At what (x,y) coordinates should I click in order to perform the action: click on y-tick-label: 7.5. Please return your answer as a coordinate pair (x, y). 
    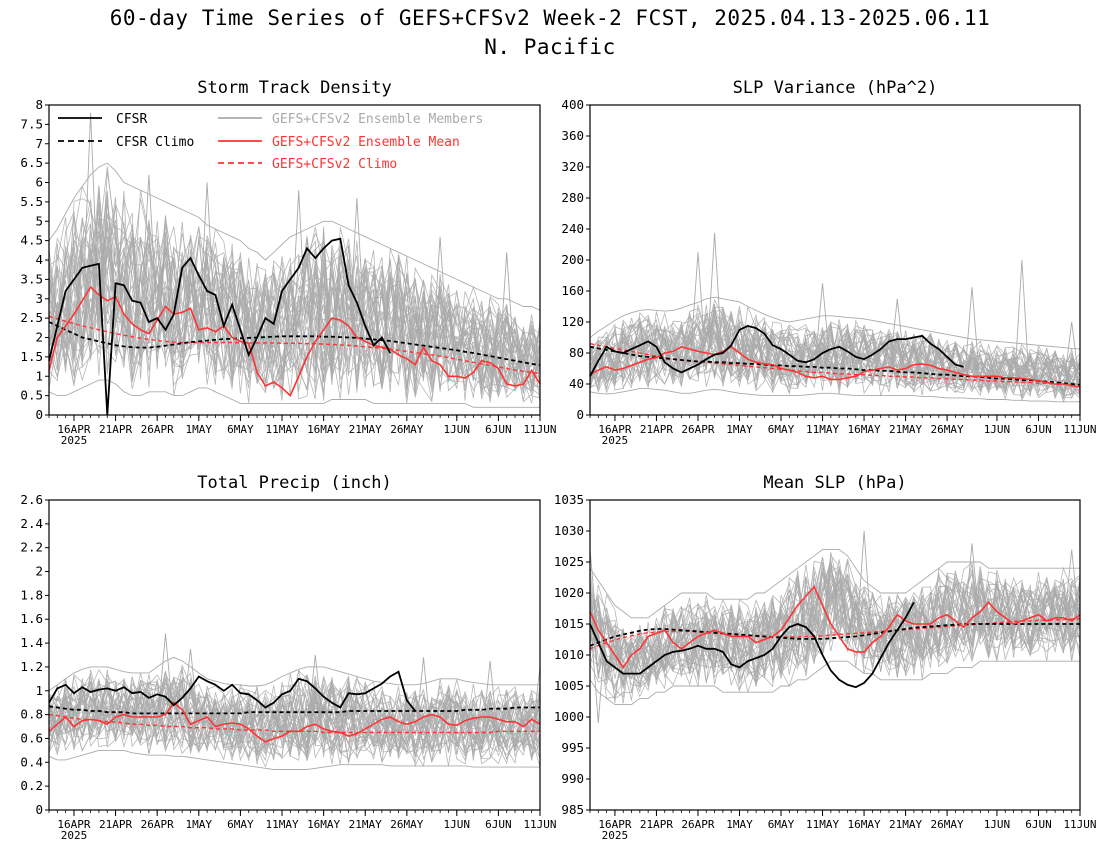
    Looking at the image, I should click on (31, 123).